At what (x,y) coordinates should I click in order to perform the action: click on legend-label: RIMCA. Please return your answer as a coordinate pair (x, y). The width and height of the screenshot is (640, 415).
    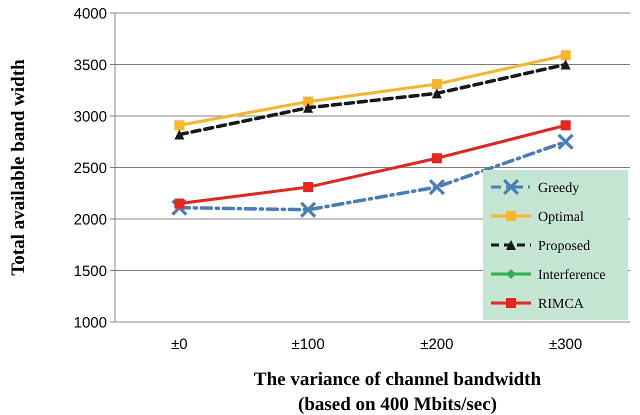
    Looking at the image, I should click on (561, 304).